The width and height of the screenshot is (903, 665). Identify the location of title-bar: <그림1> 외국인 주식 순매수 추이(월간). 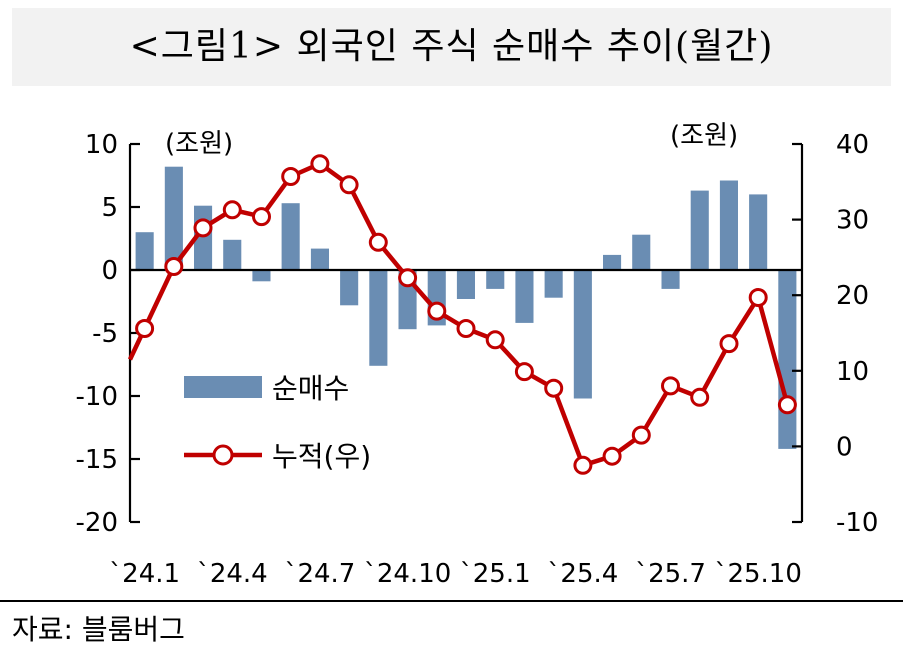
(451, 47).